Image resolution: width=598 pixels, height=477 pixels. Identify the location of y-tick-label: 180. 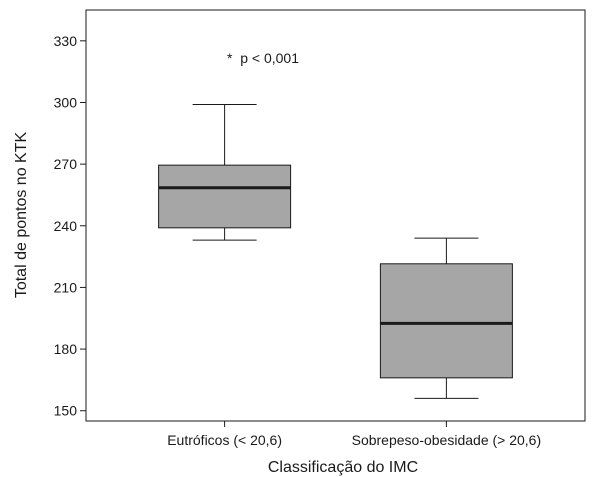
(66, 349).